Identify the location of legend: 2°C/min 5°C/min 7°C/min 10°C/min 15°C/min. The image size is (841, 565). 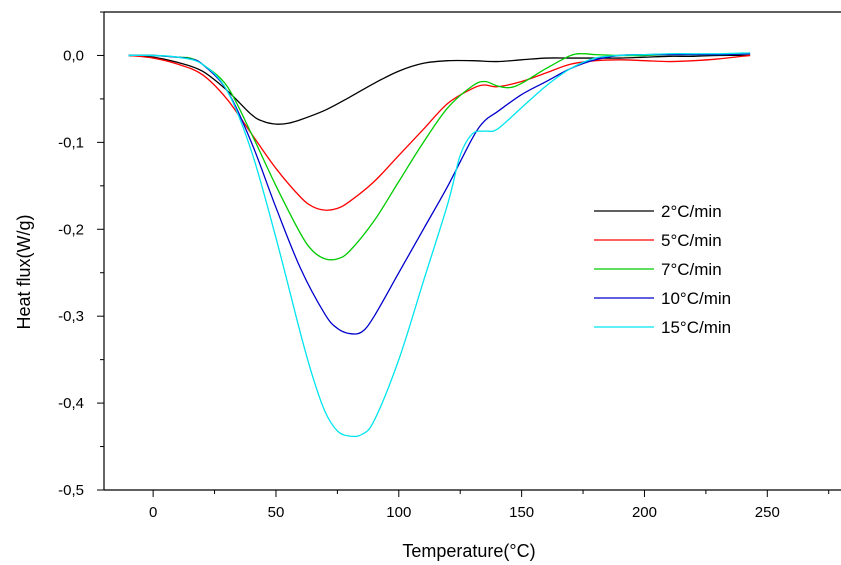
(662, 269).